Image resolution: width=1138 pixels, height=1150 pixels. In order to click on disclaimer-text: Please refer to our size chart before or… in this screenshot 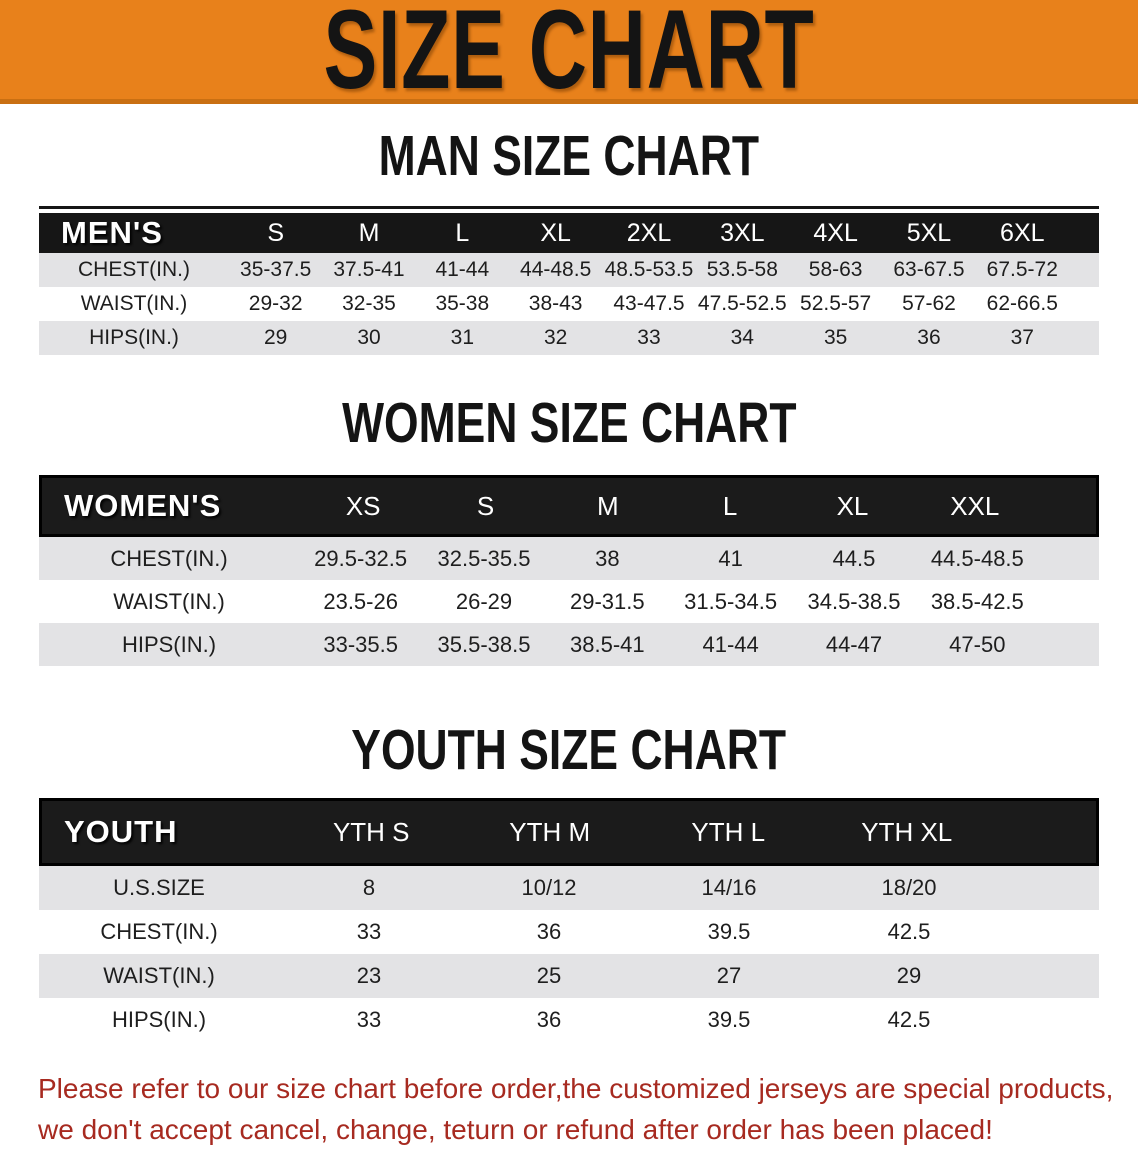, I will do `click(576, 1109)`.